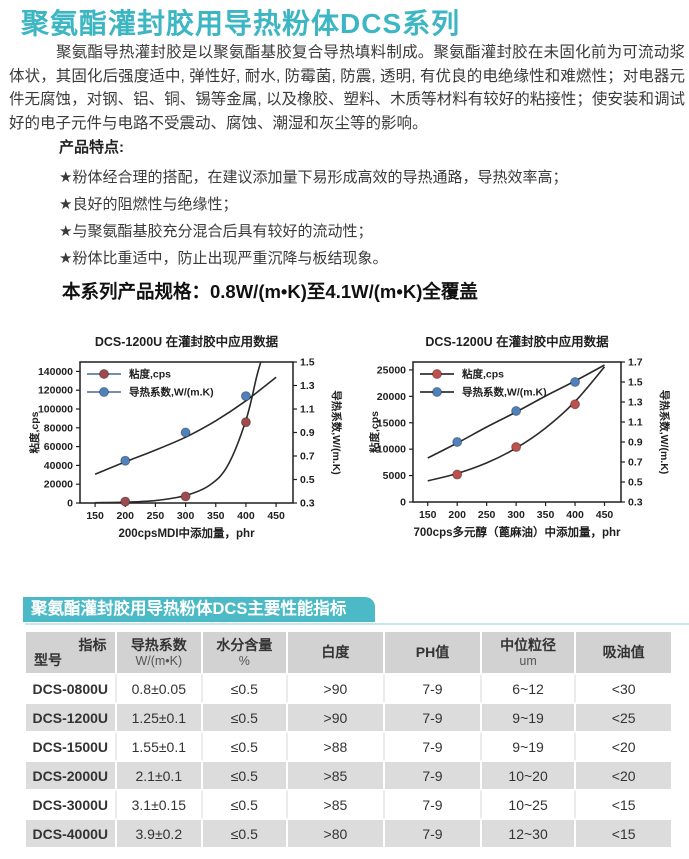 The height and width of the screenshot is (859, 689). I want to click on left-tick-label: 80000, so click(58, 428).